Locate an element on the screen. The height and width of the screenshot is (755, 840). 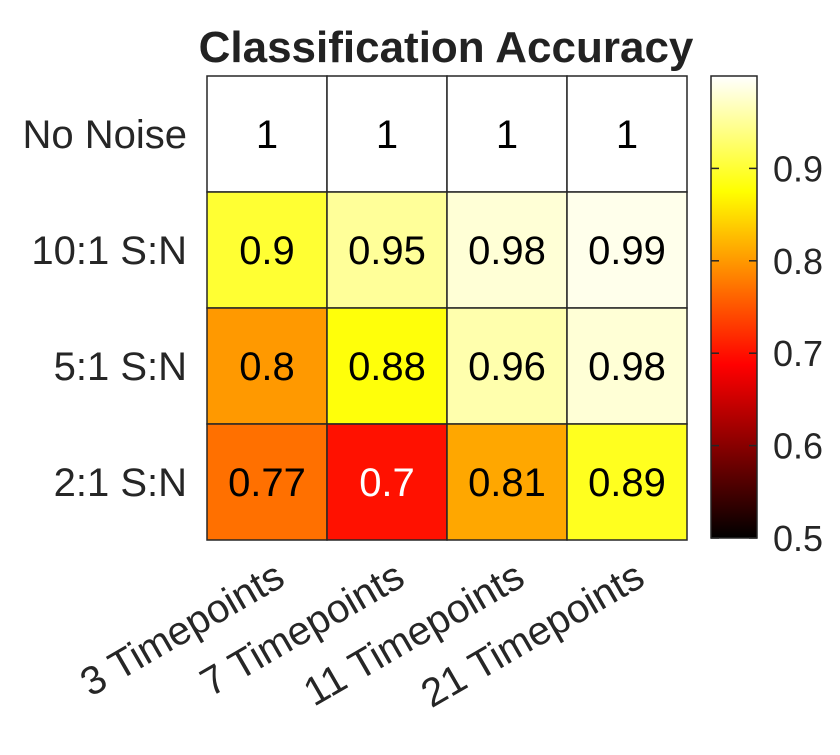
cell-value-label: 0.89 is located at coordinates (627, 483).